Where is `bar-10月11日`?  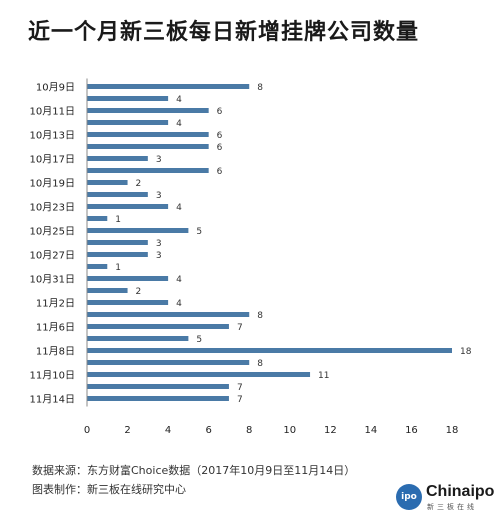
bar-10月11日 is located at coordinates (148, 110).